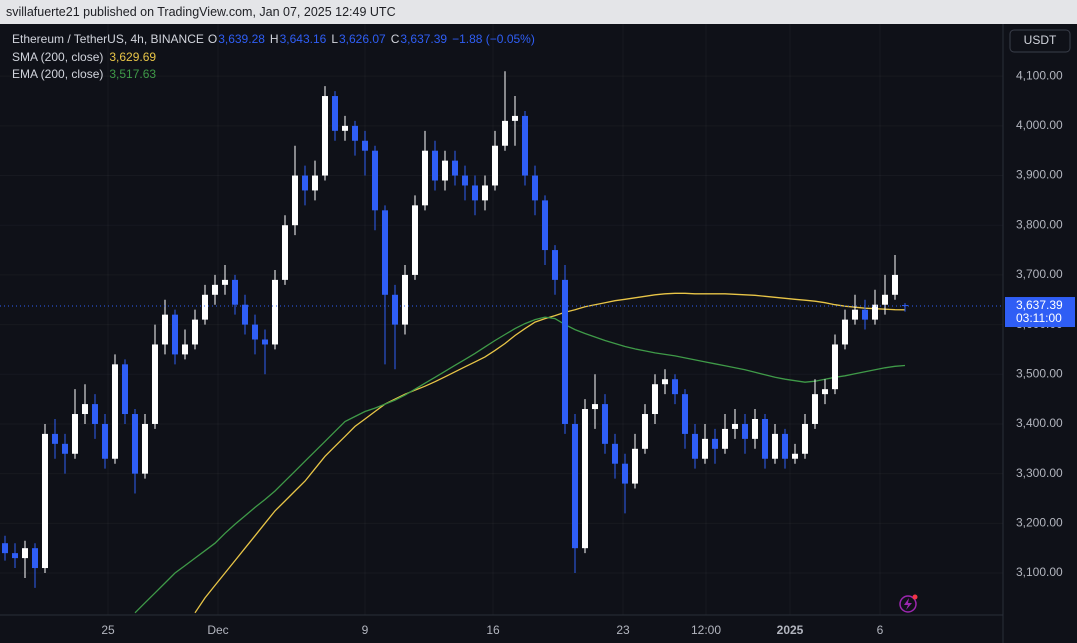 This screenshot has width=1077, height=643. Describe the element at coordinates (1039, 572) in the screenshot. I see `y-tick-label: 3,100.00` at that location.